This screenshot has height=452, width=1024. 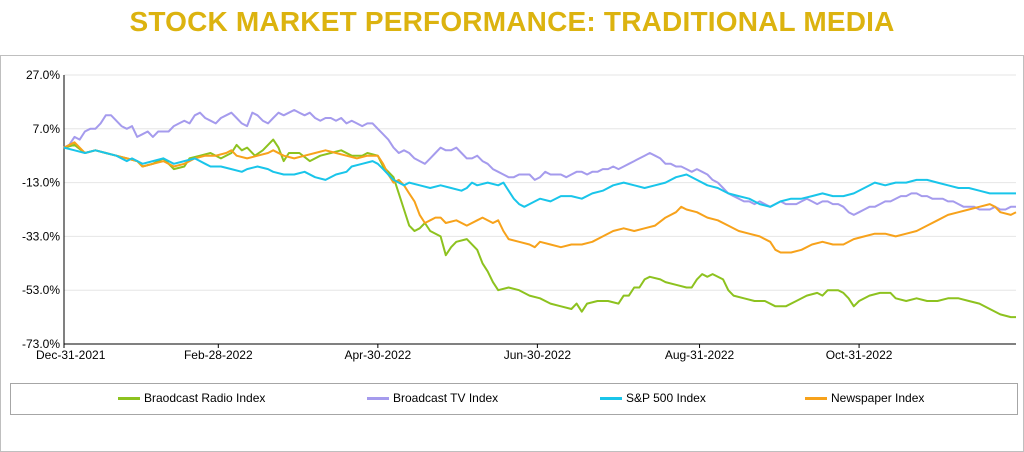 I want to click on x-tick-label: Dec-31-2021, so click(x=71, y=355).